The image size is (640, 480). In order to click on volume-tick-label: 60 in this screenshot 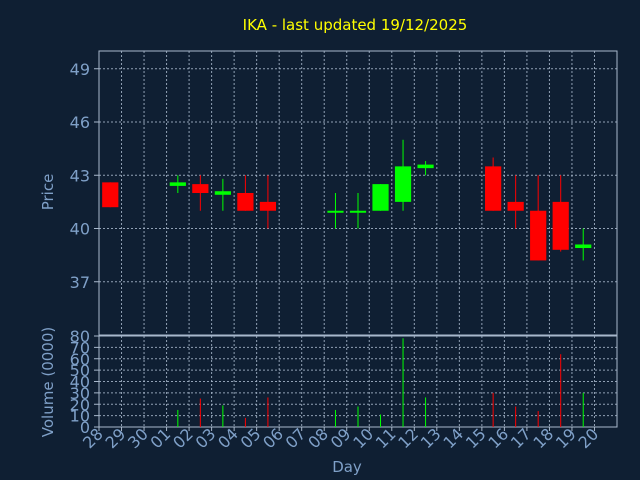, I will do `click(80, 359)`.